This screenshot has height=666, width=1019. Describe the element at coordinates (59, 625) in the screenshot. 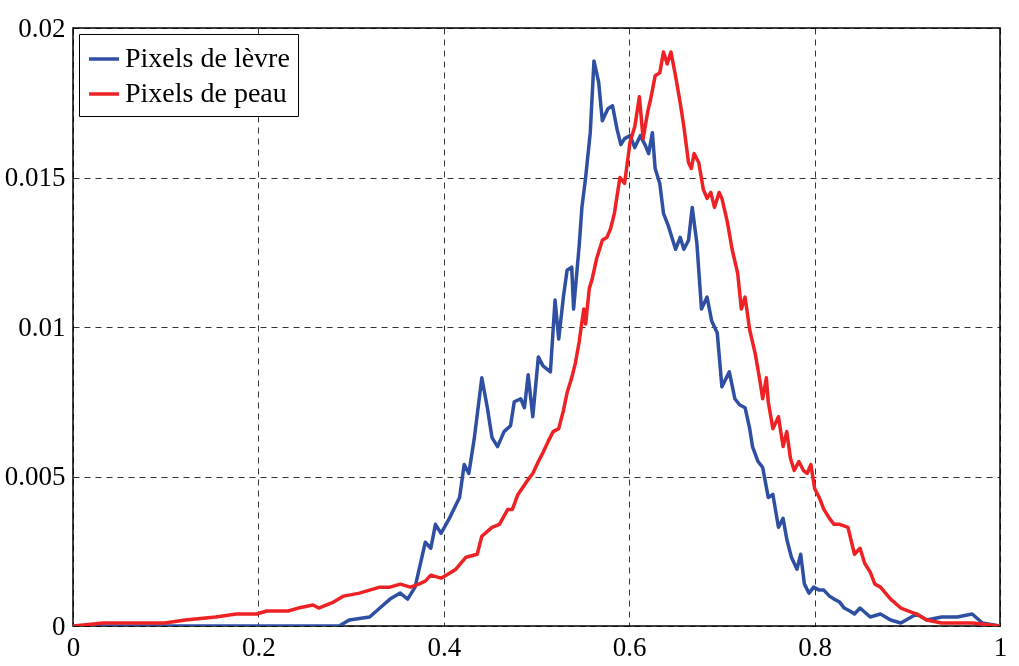

I see `y-tick-label: 0` at that location.